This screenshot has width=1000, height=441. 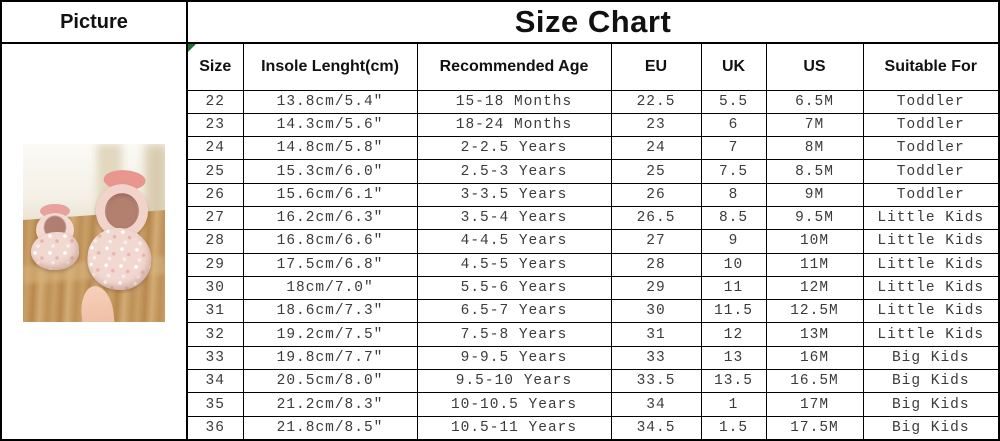 I want to click on table-cell: 9-9.5 Years, so click(x=514, y=358).